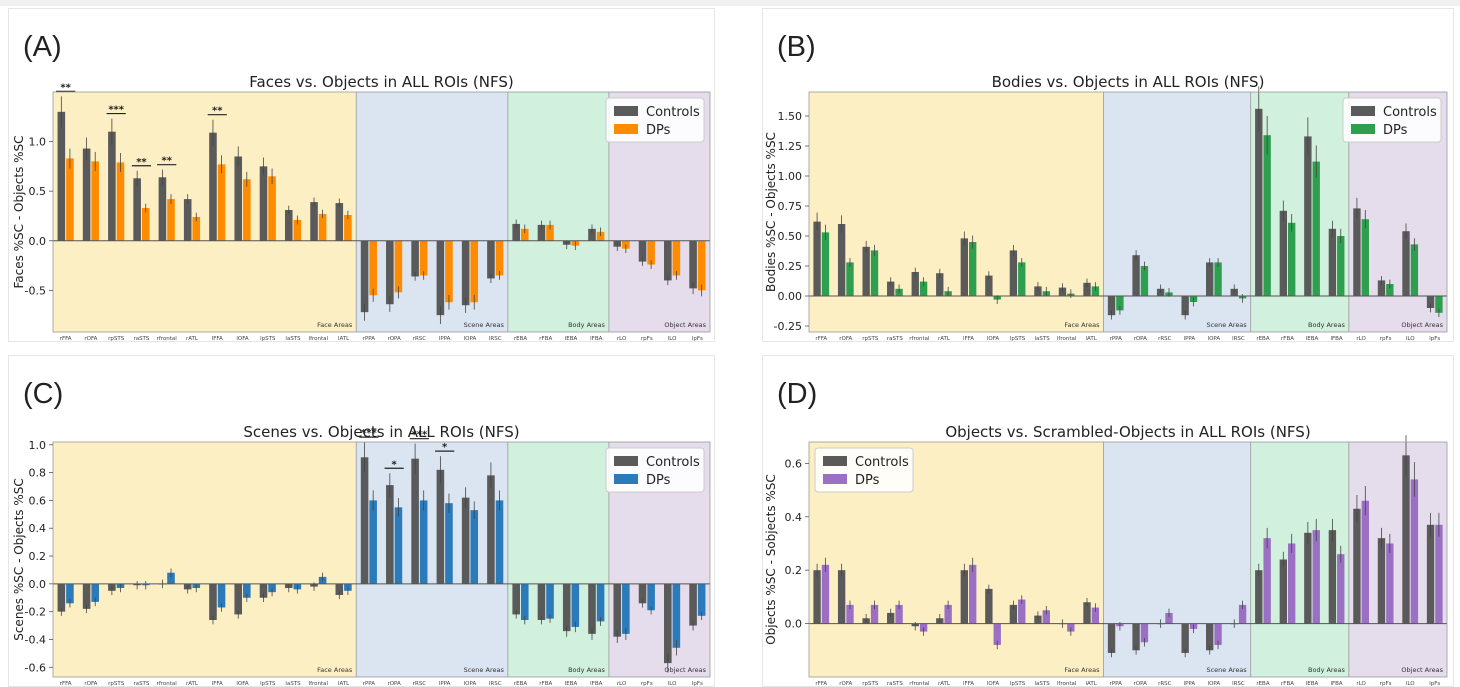 This screenshot has height=687, width=1460. Describe the element at coordinates (1082, 670) in the screenshot. I see `region-label: Face Areas` at that location.